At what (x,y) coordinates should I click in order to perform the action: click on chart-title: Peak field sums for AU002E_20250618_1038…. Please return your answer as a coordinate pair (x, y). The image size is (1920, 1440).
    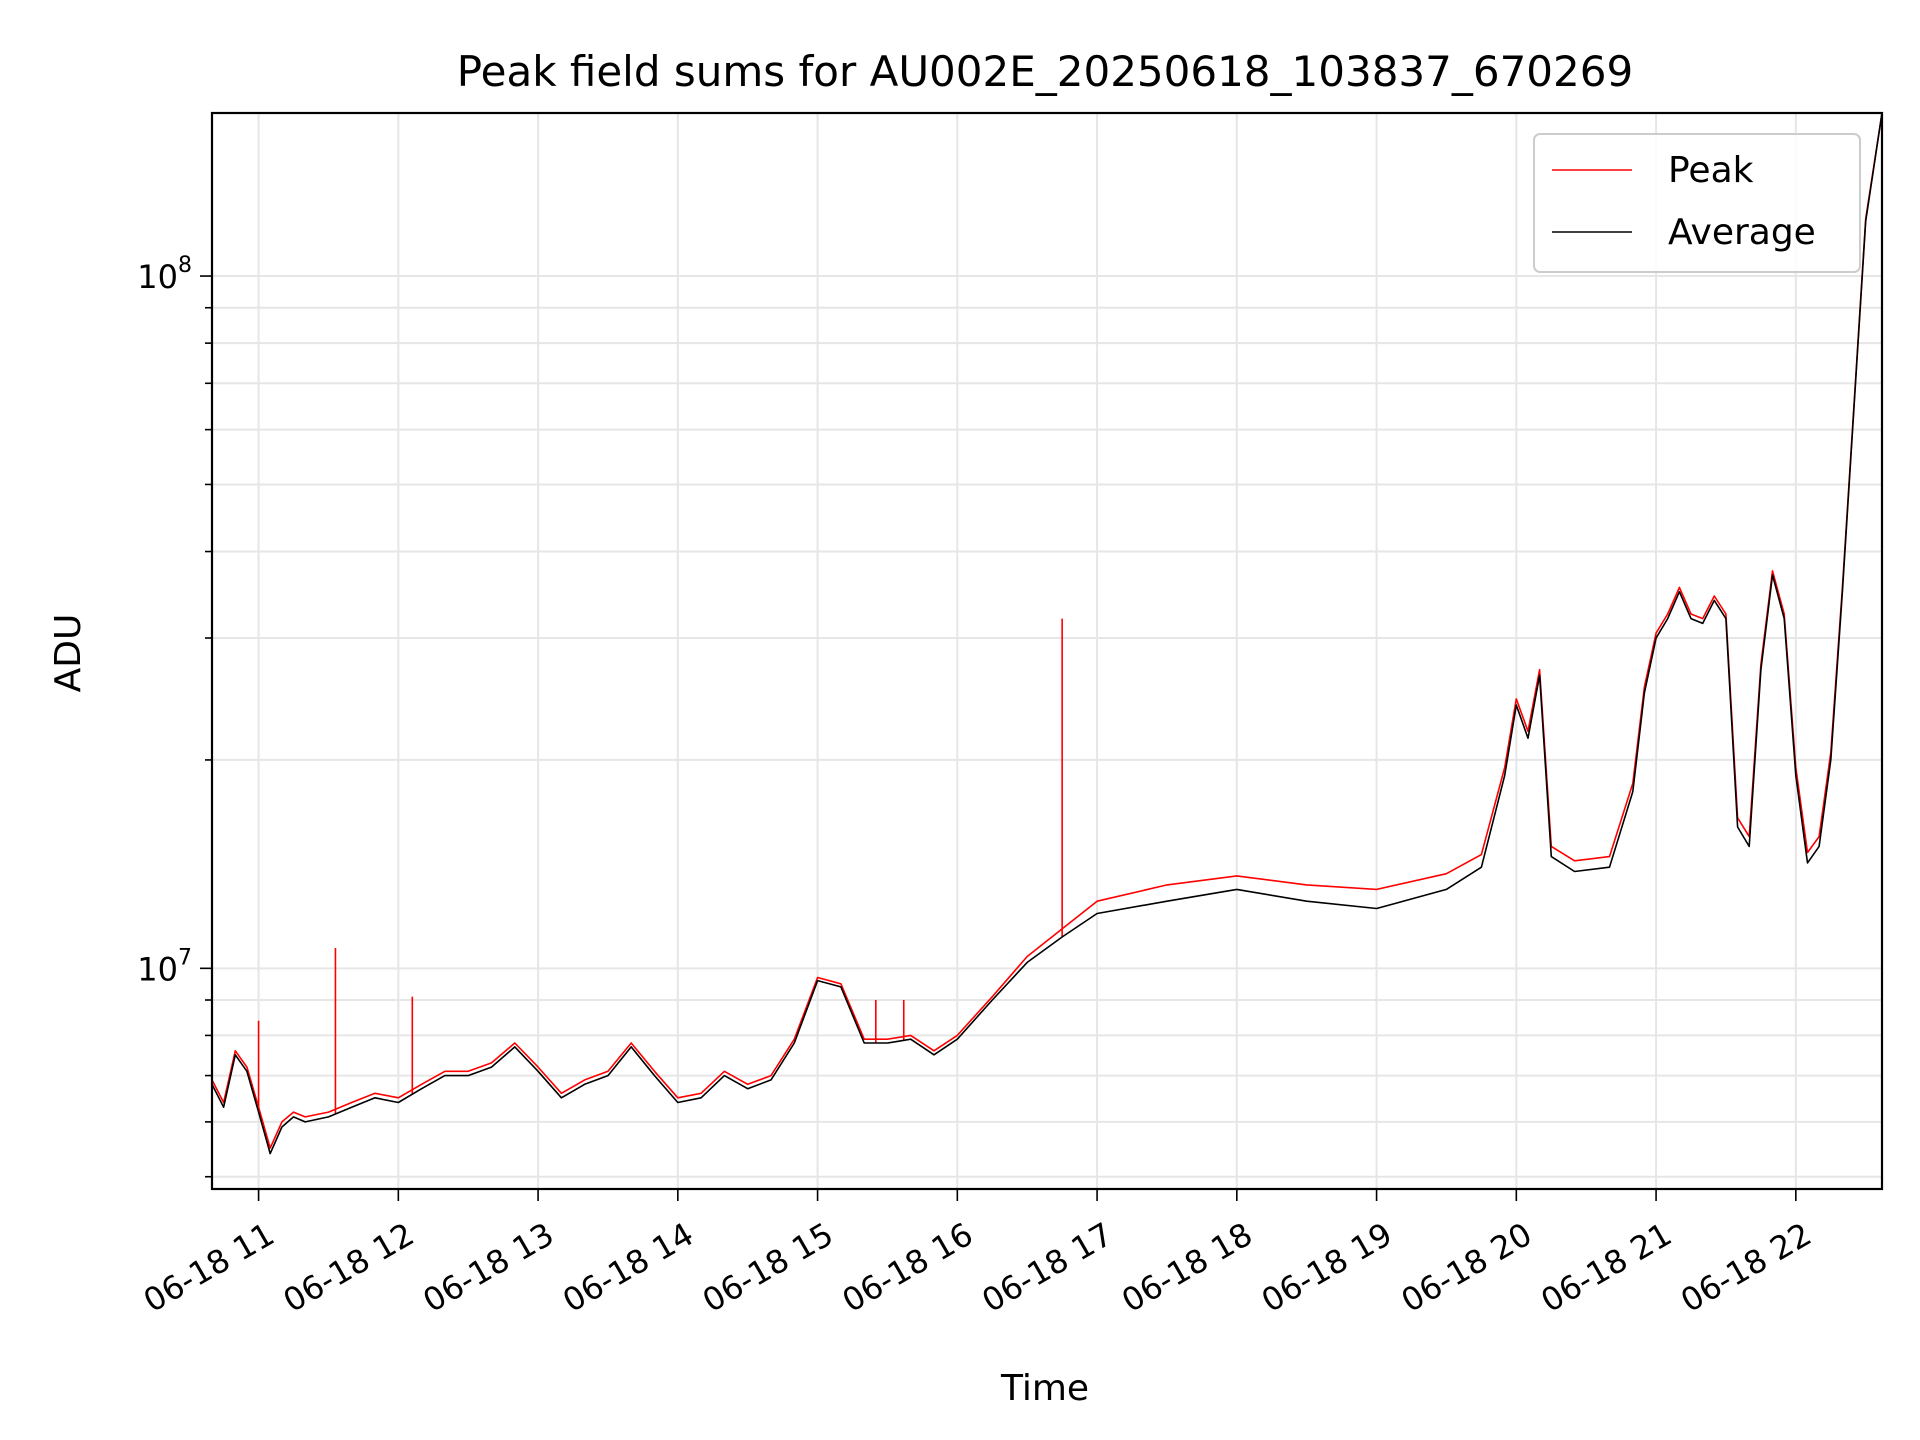
    Looking at the image, I should click on (1045, 71).